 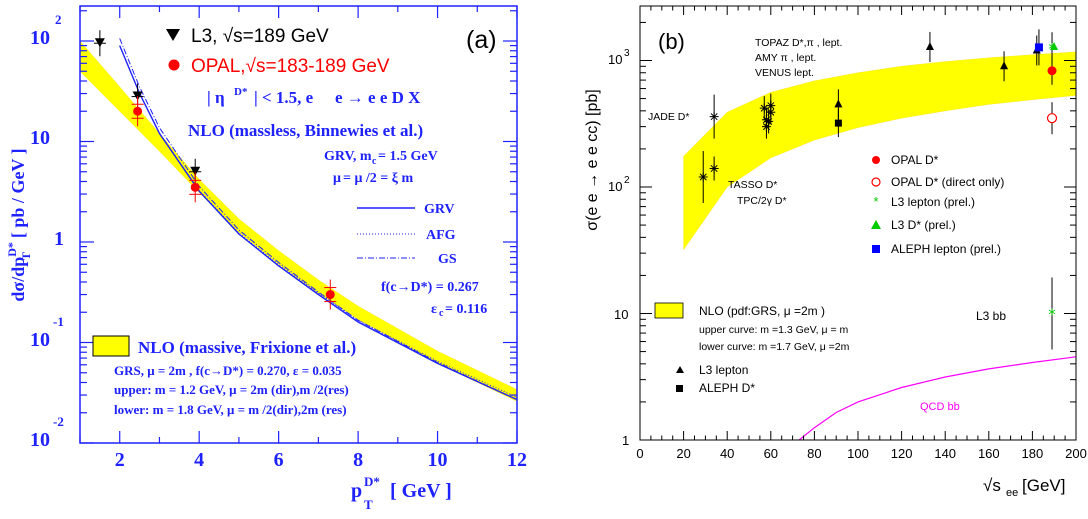 I want to click on b-ann-venus: VENUS lept., so click(x=784, y=73).